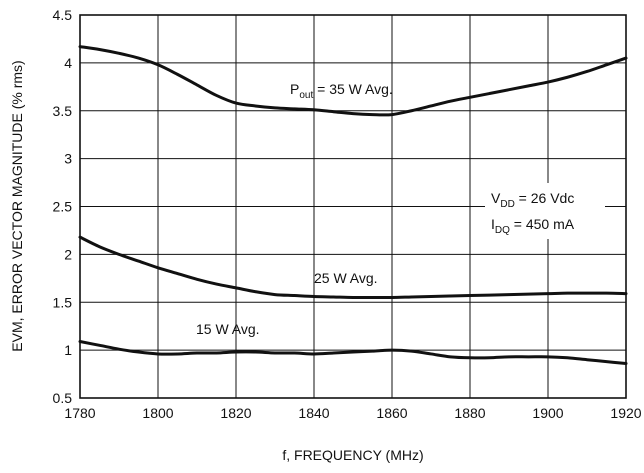  Describe the element at coordinates (79, 413) in the screenshot. I see `x-tick-label: 1780` at that location.